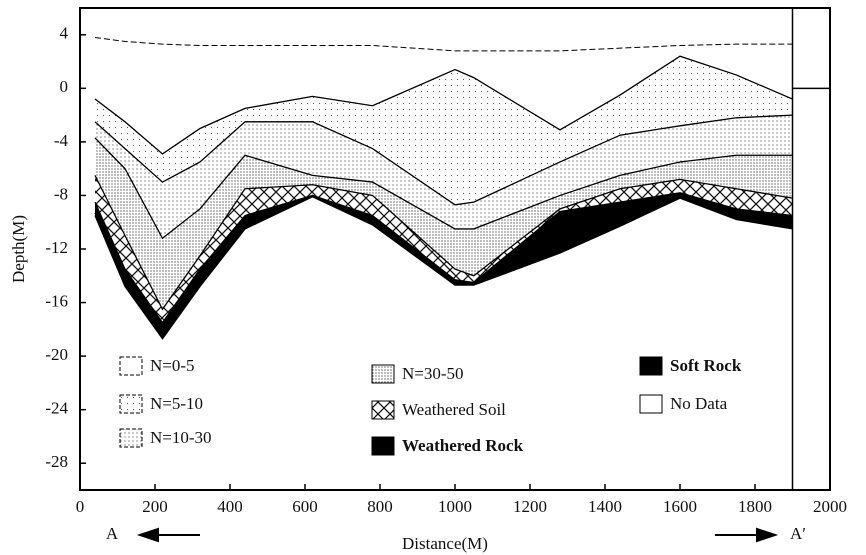 This screenshot has height=555, width=866. What do you see at coordinates (530, 506) in the screenshot?
I see `x-tick-label: 1200` at bounding box center [530, 506].